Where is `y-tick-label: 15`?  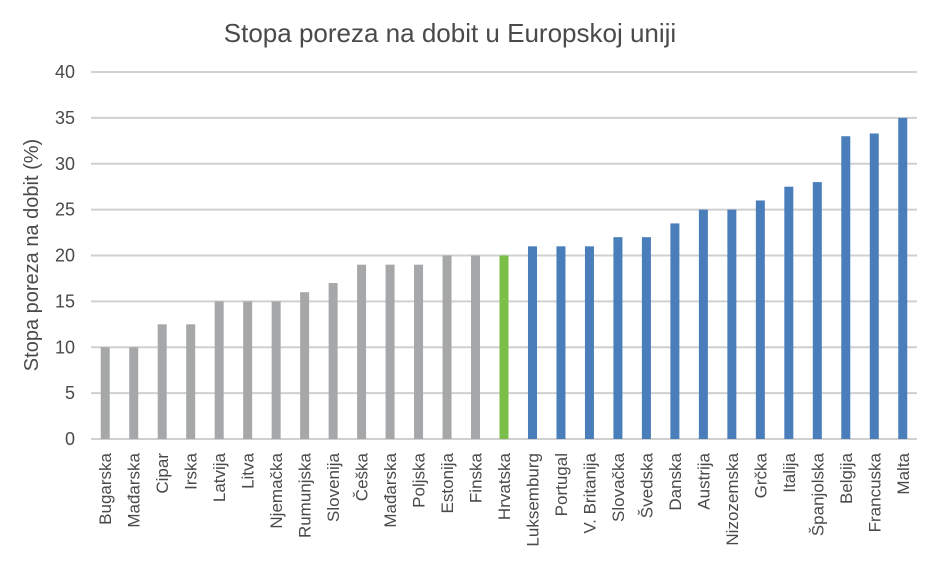 y-tick-label: 15 is located at coordinates (65, 301).